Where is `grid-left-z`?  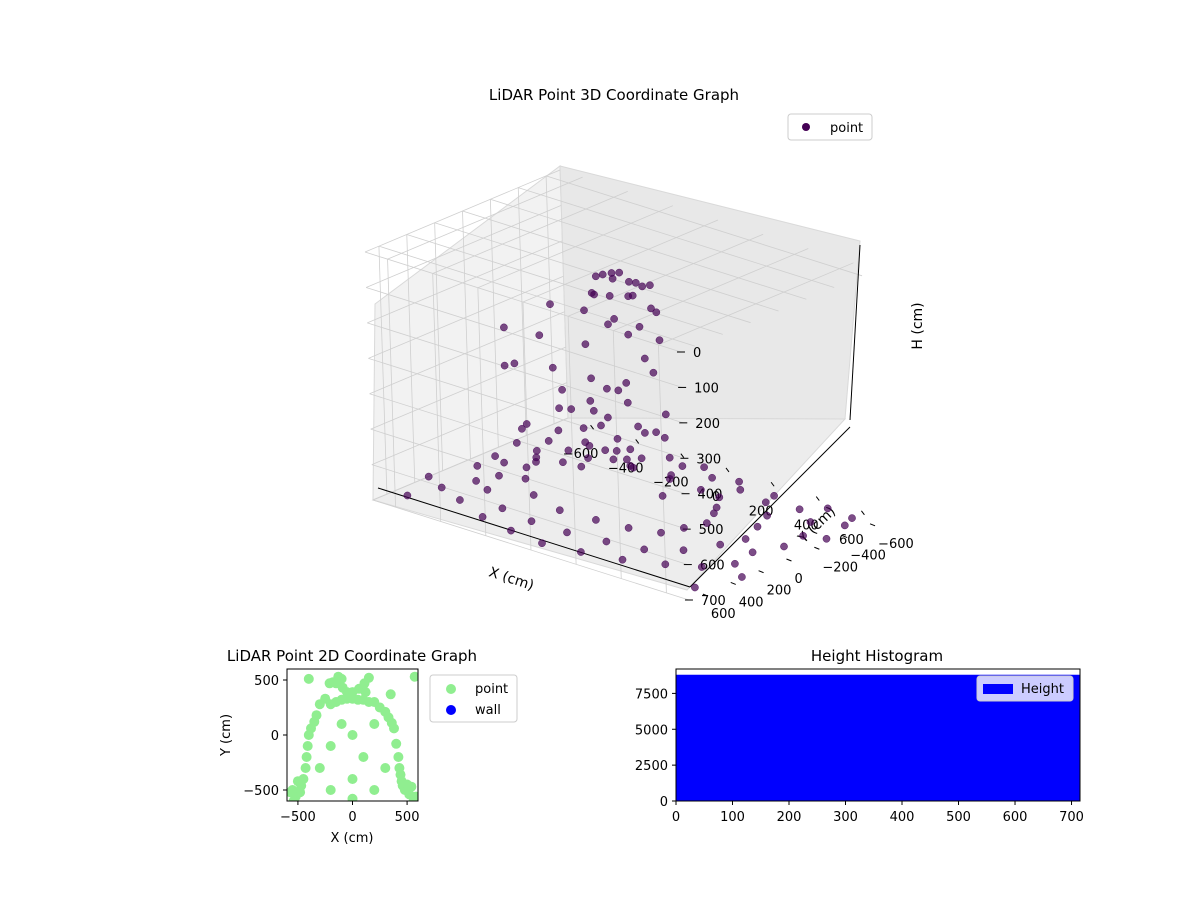
grid-left-z is located at coordinates (463, 246).